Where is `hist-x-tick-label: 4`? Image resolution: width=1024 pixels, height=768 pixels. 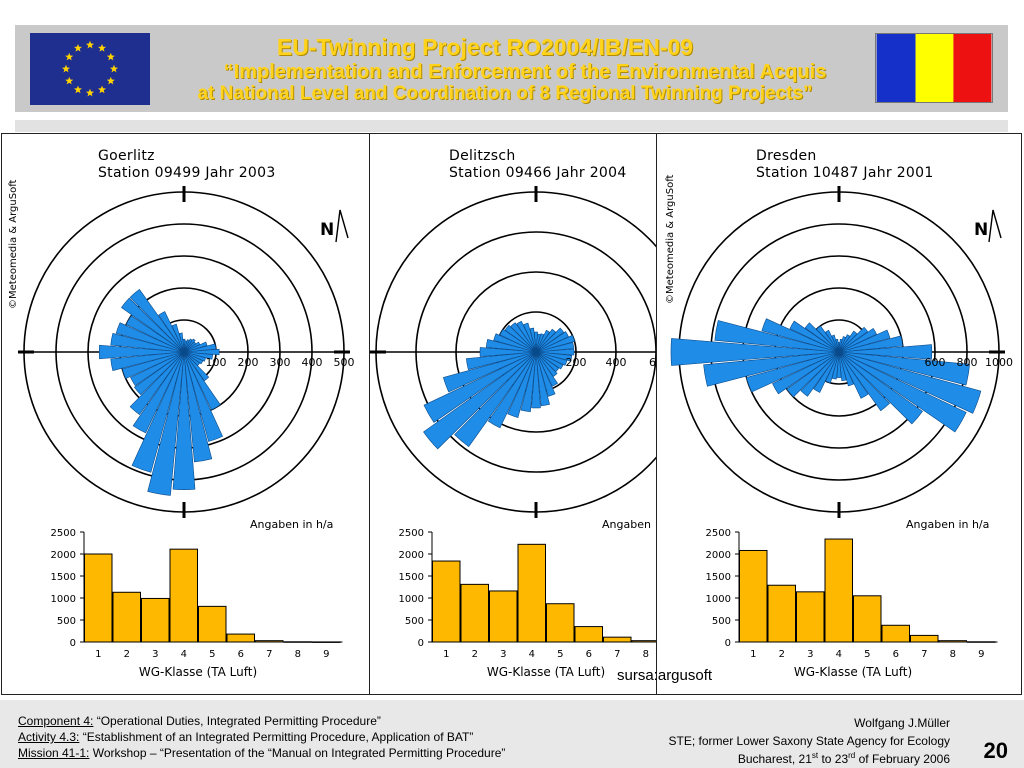
hist-x-tick-label: 4 is located at coordinates (839, 654).